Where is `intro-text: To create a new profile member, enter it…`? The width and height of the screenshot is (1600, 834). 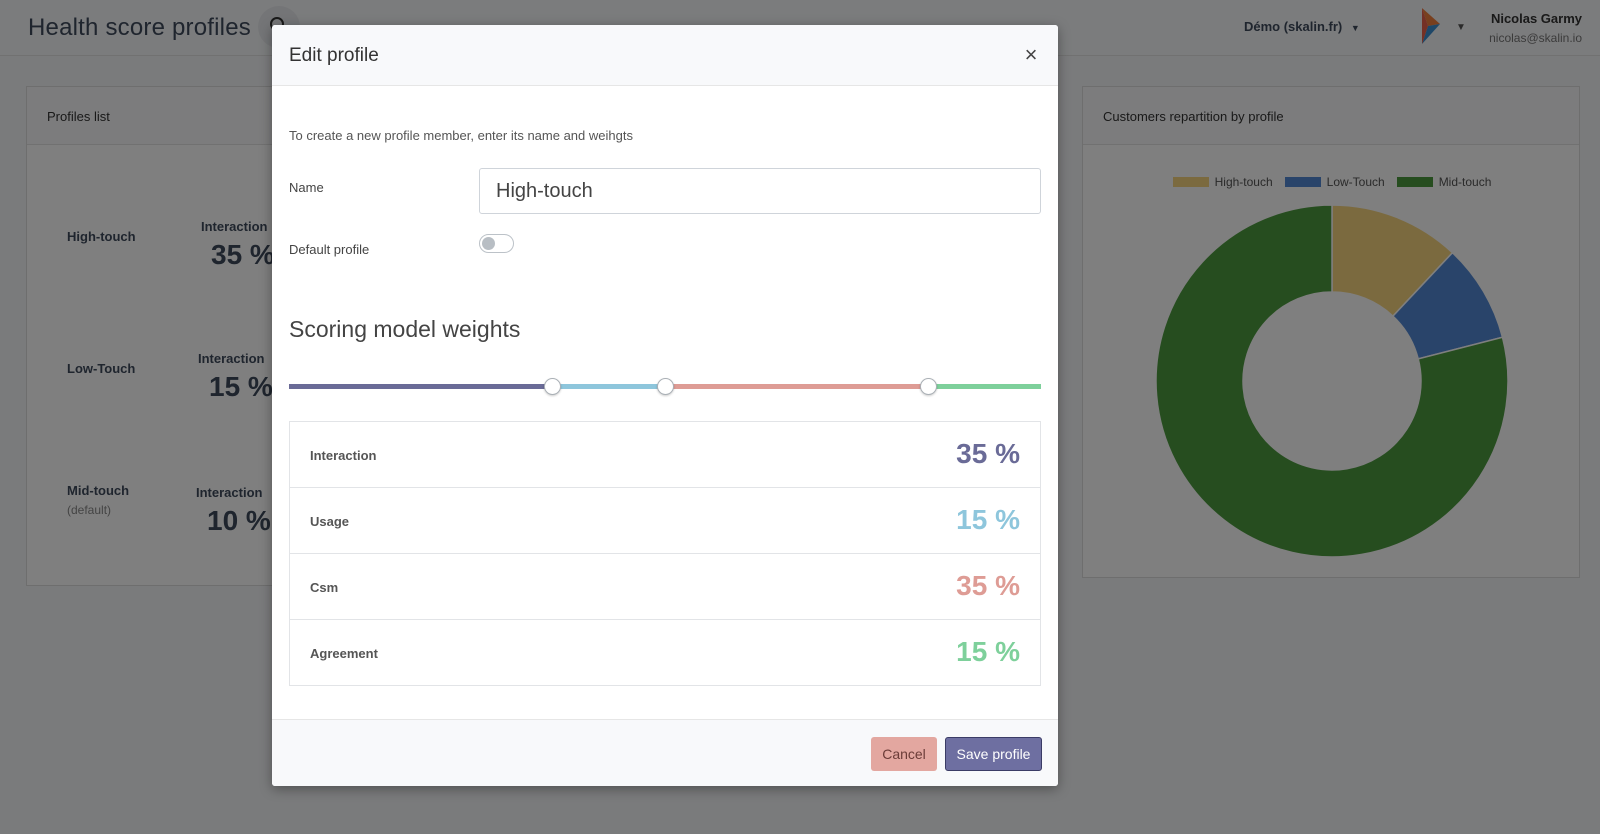 intro-text: To create a new profile member, enter it… is located at coordinates (461, 135).